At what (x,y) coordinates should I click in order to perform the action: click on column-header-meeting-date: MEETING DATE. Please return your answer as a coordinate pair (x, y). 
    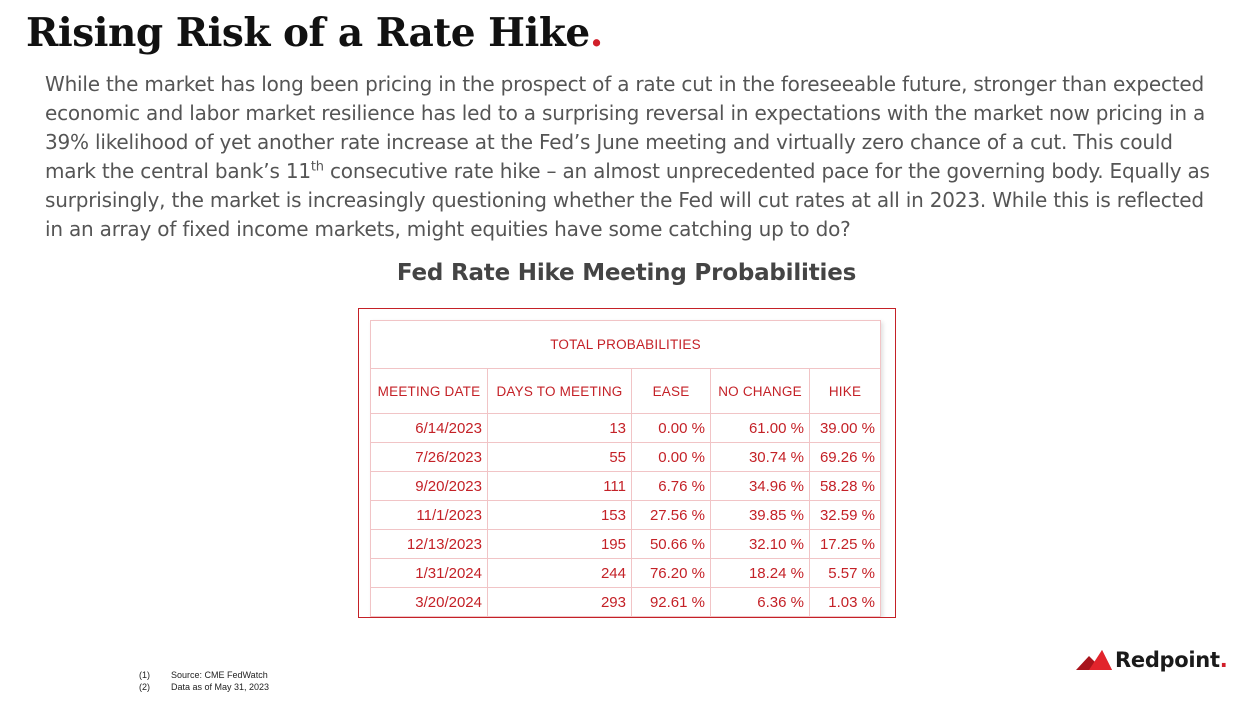
    Looking at the image, I should click on (429, 391).